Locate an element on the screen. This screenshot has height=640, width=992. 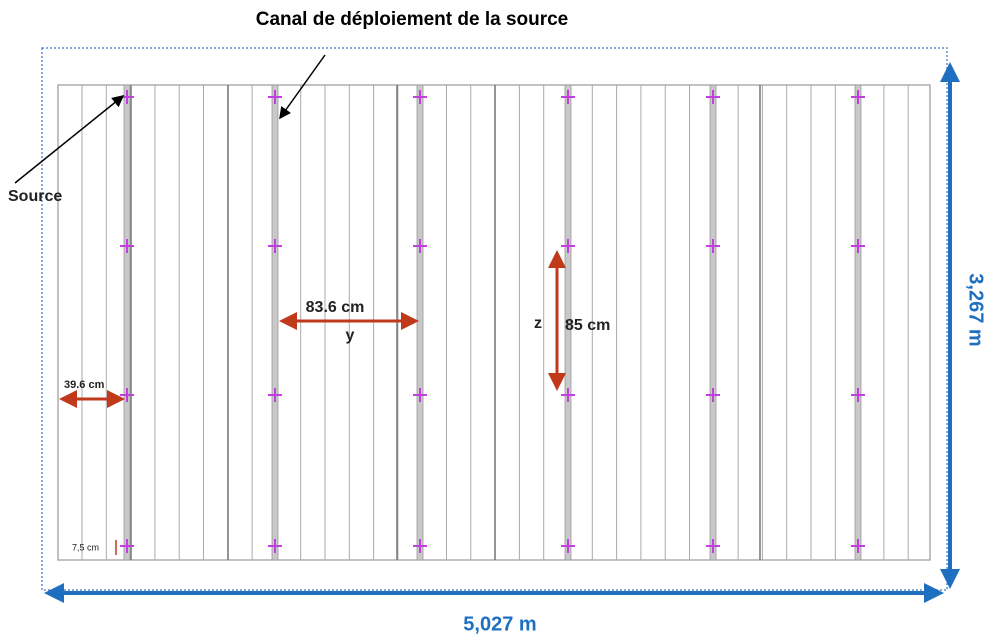
dim-label: 39.6 cm is located at coordinates (84, 385).